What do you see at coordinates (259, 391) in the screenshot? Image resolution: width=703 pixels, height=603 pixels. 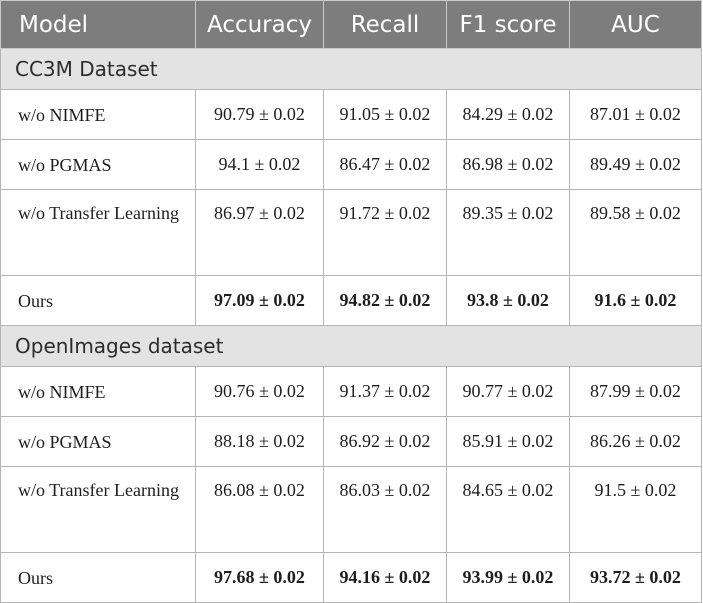 I see `accuracy-cell: 90.76 ± 0.02` at bounding box center [259, 391].